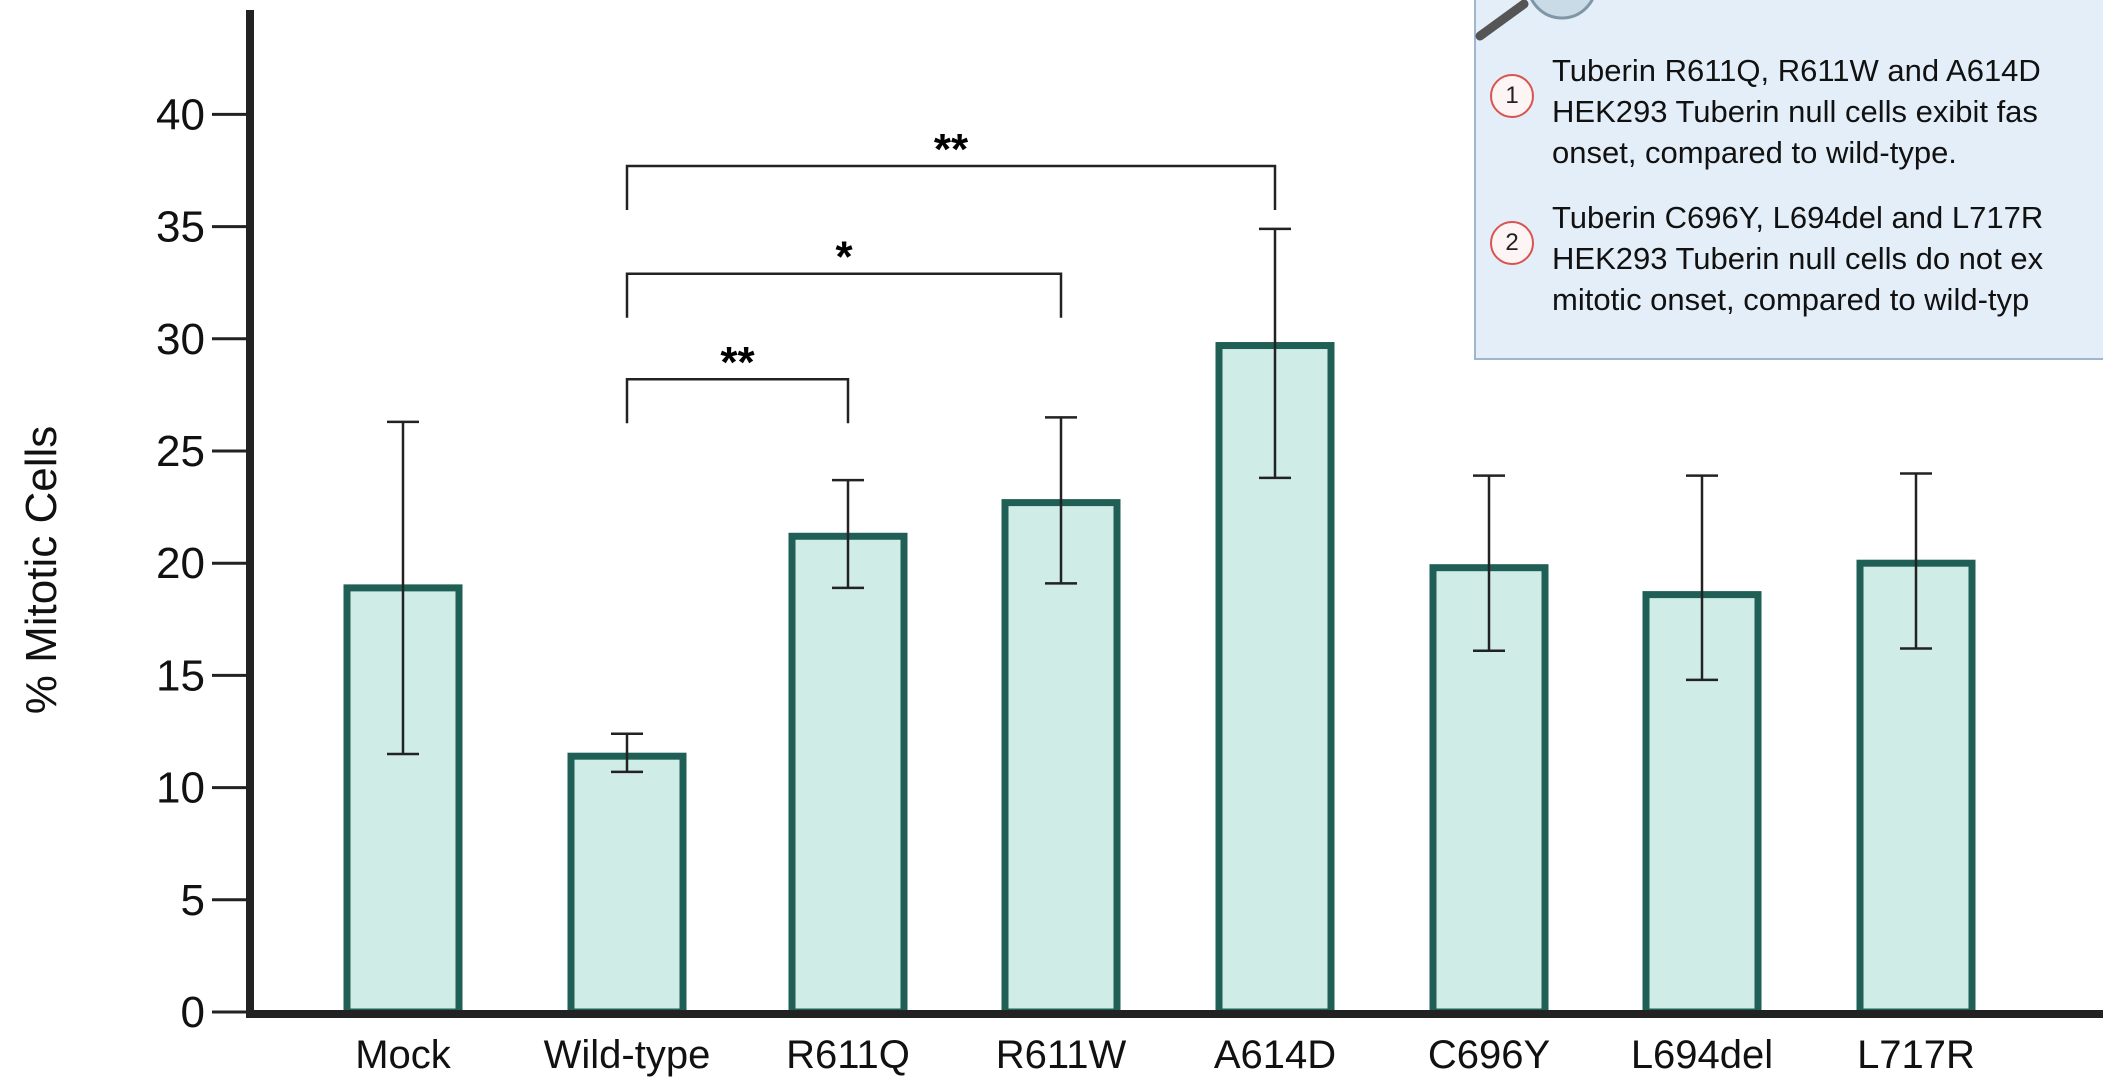  I want to click on x-tick-label: Mock, so click(403, 1055).